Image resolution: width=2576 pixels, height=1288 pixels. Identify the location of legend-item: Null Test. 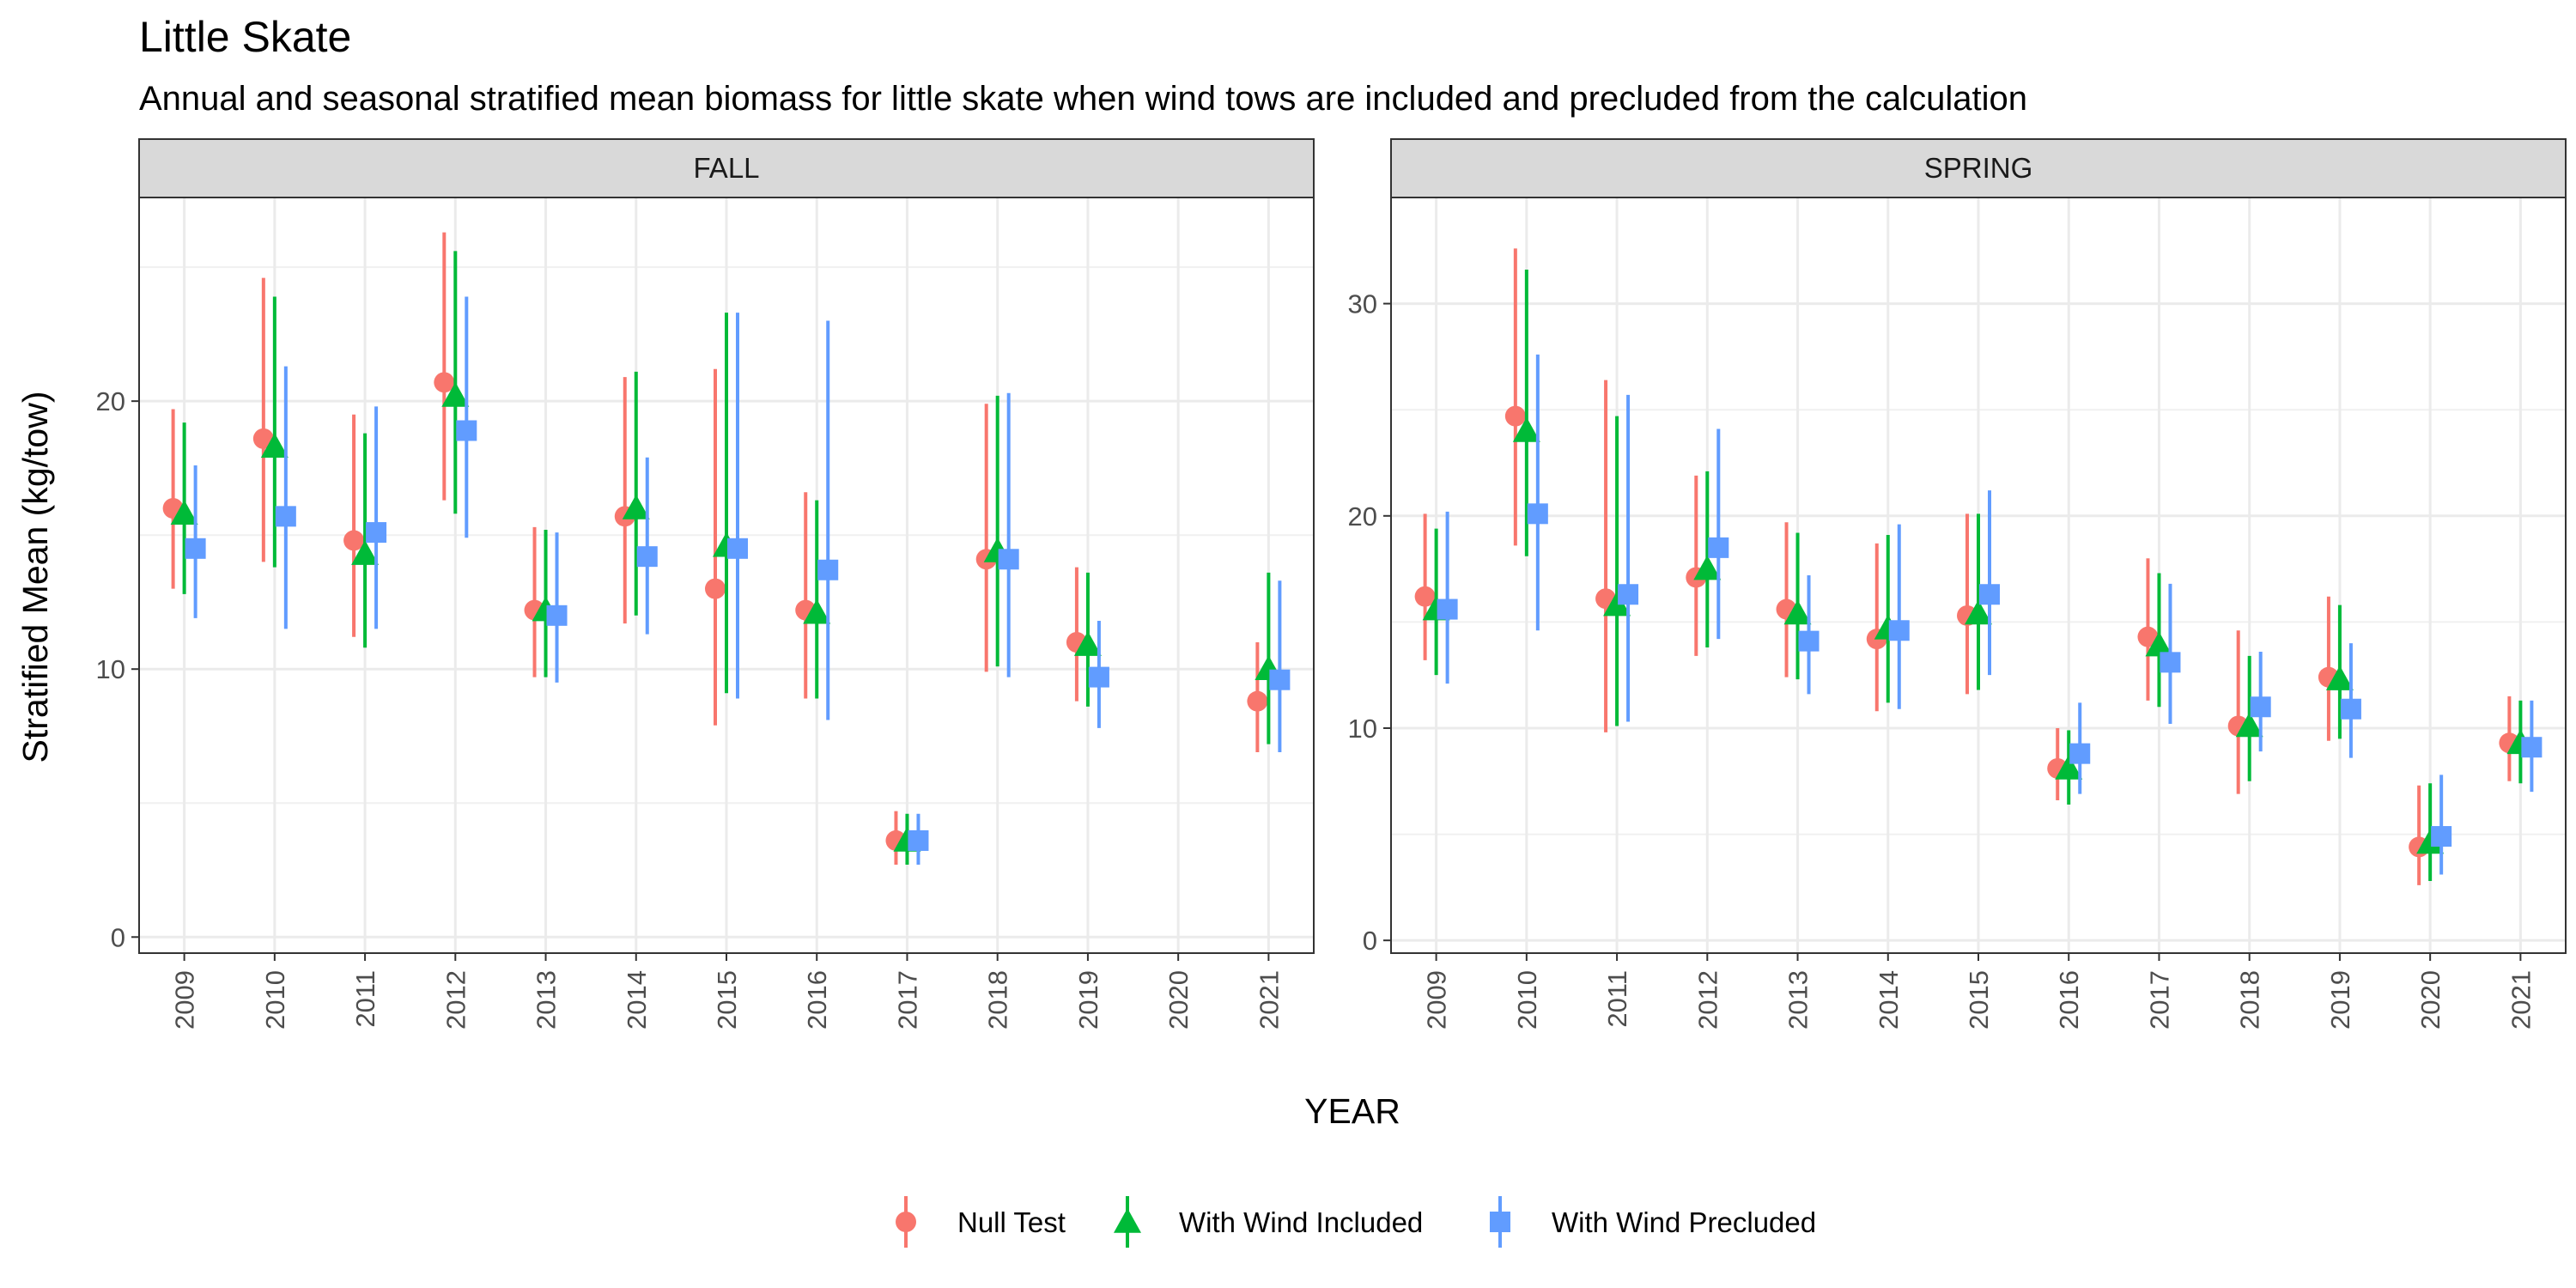
(981, 1222).